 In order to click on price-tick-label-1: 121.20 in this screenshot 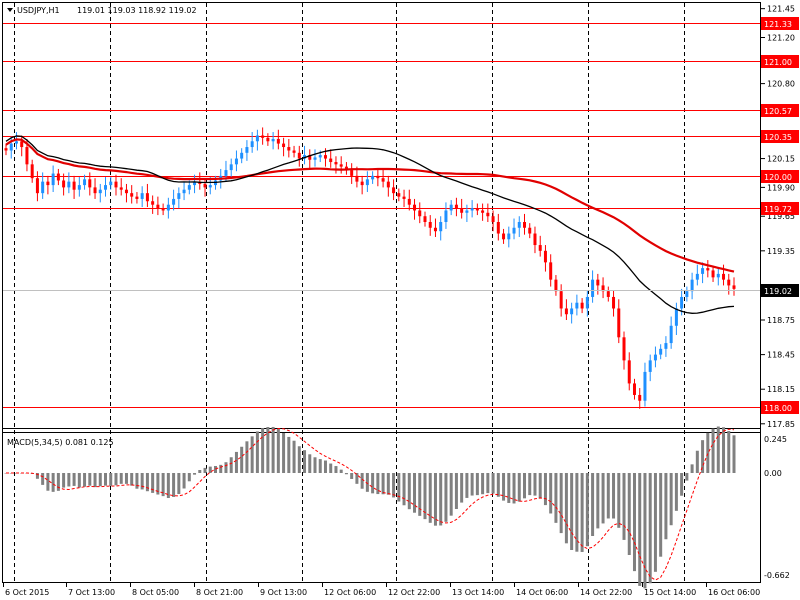, I will do `click(781, 37)`.